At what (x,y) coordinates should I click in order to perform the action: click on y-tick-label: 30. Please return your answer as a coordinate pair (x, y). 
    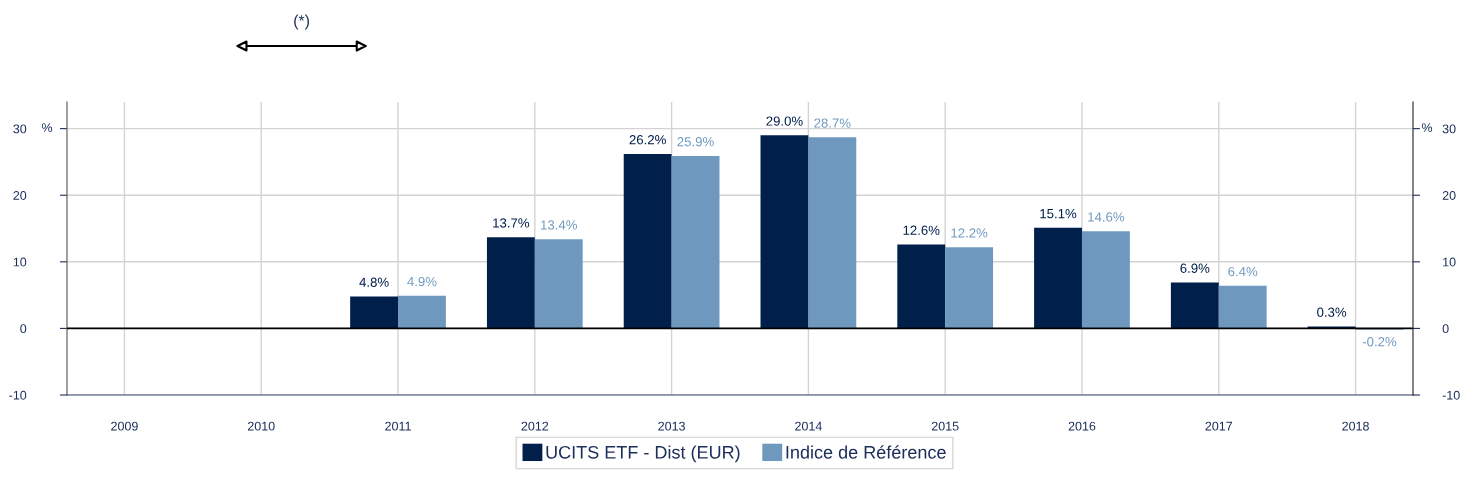
    Looking at the image, I should click on (20, 129).